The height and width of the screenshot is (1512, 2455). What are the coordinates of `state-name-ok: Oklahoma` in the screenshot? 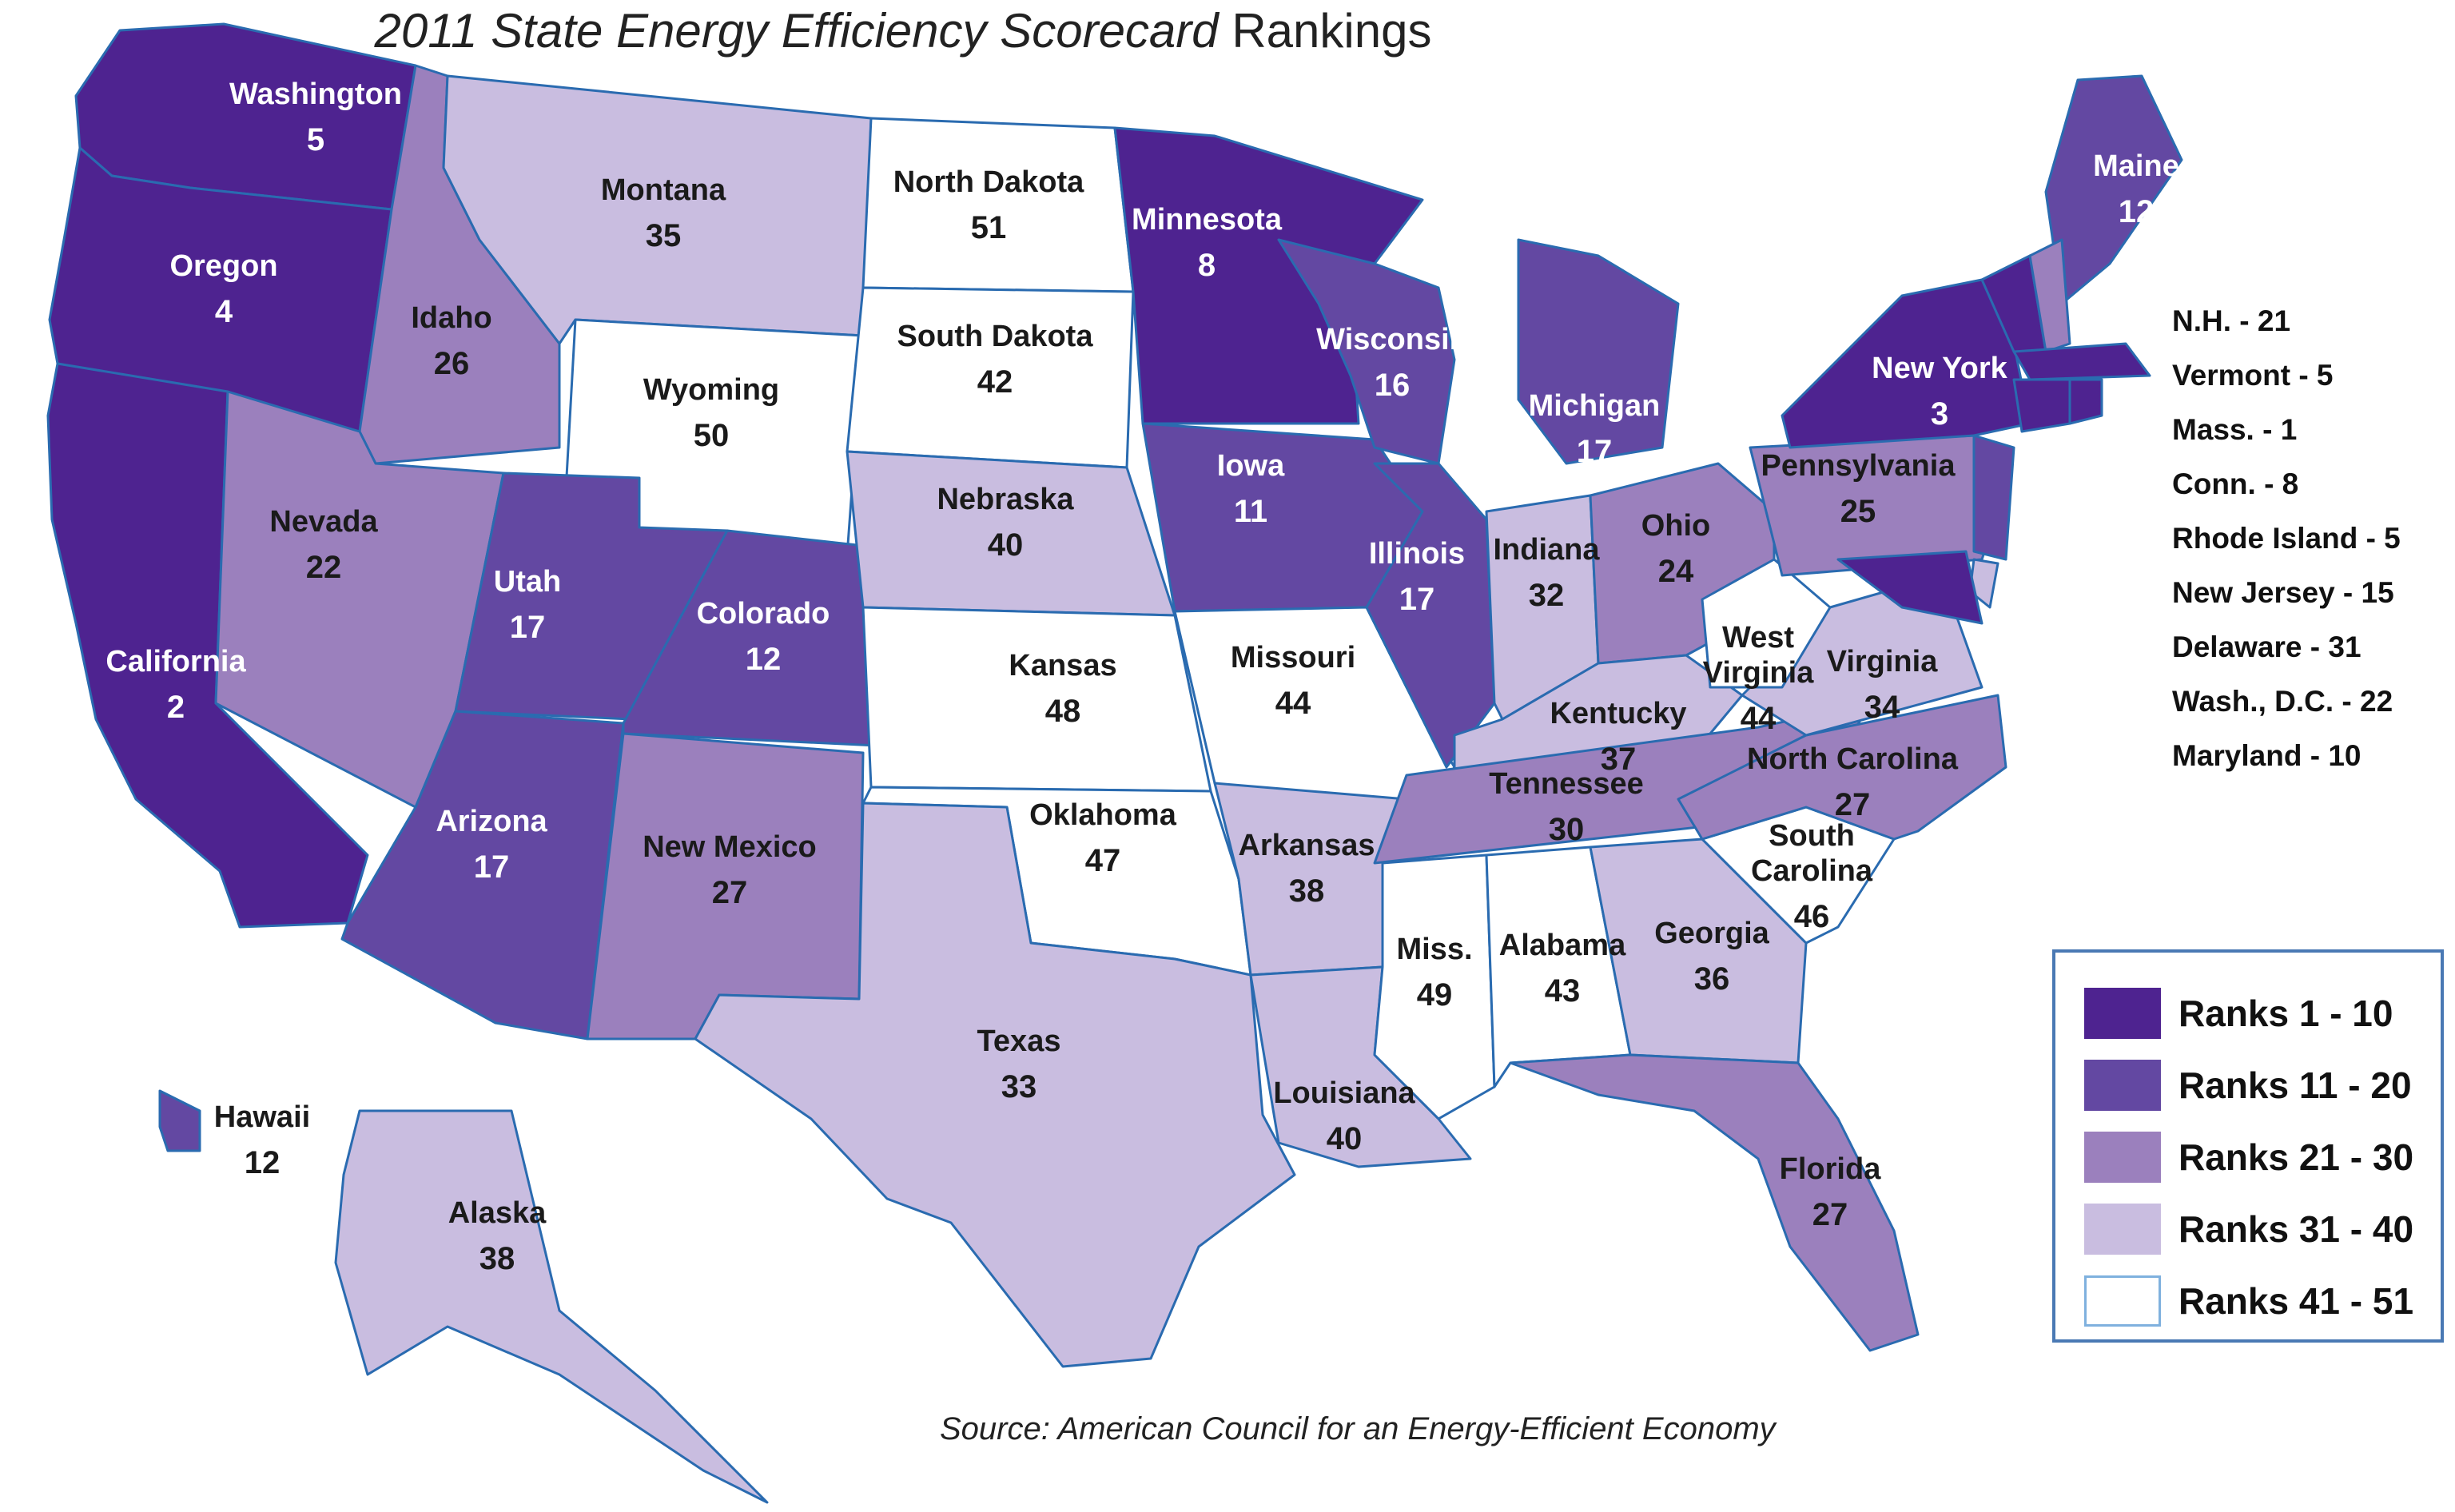 It's located at (1103, 815).